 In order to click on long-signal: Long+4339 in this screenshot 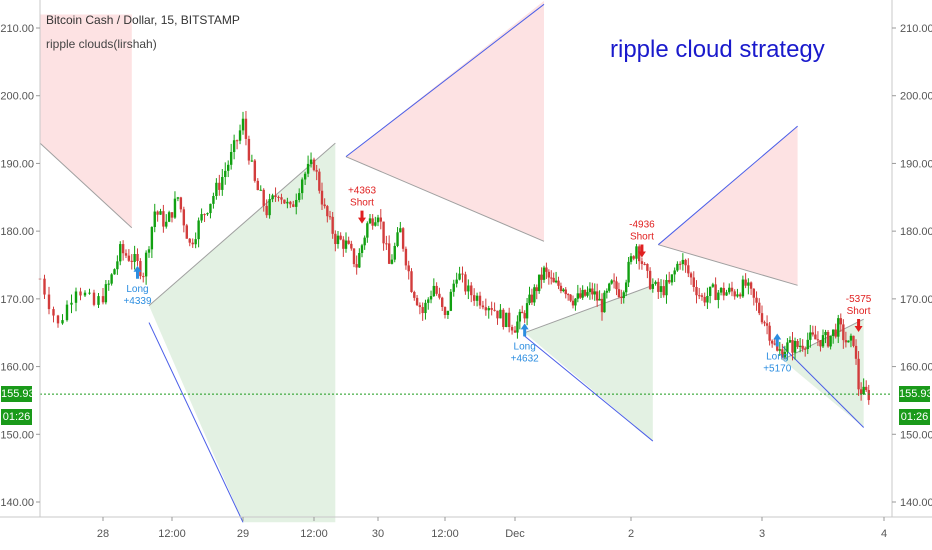, I will do `click(137, 286)`.